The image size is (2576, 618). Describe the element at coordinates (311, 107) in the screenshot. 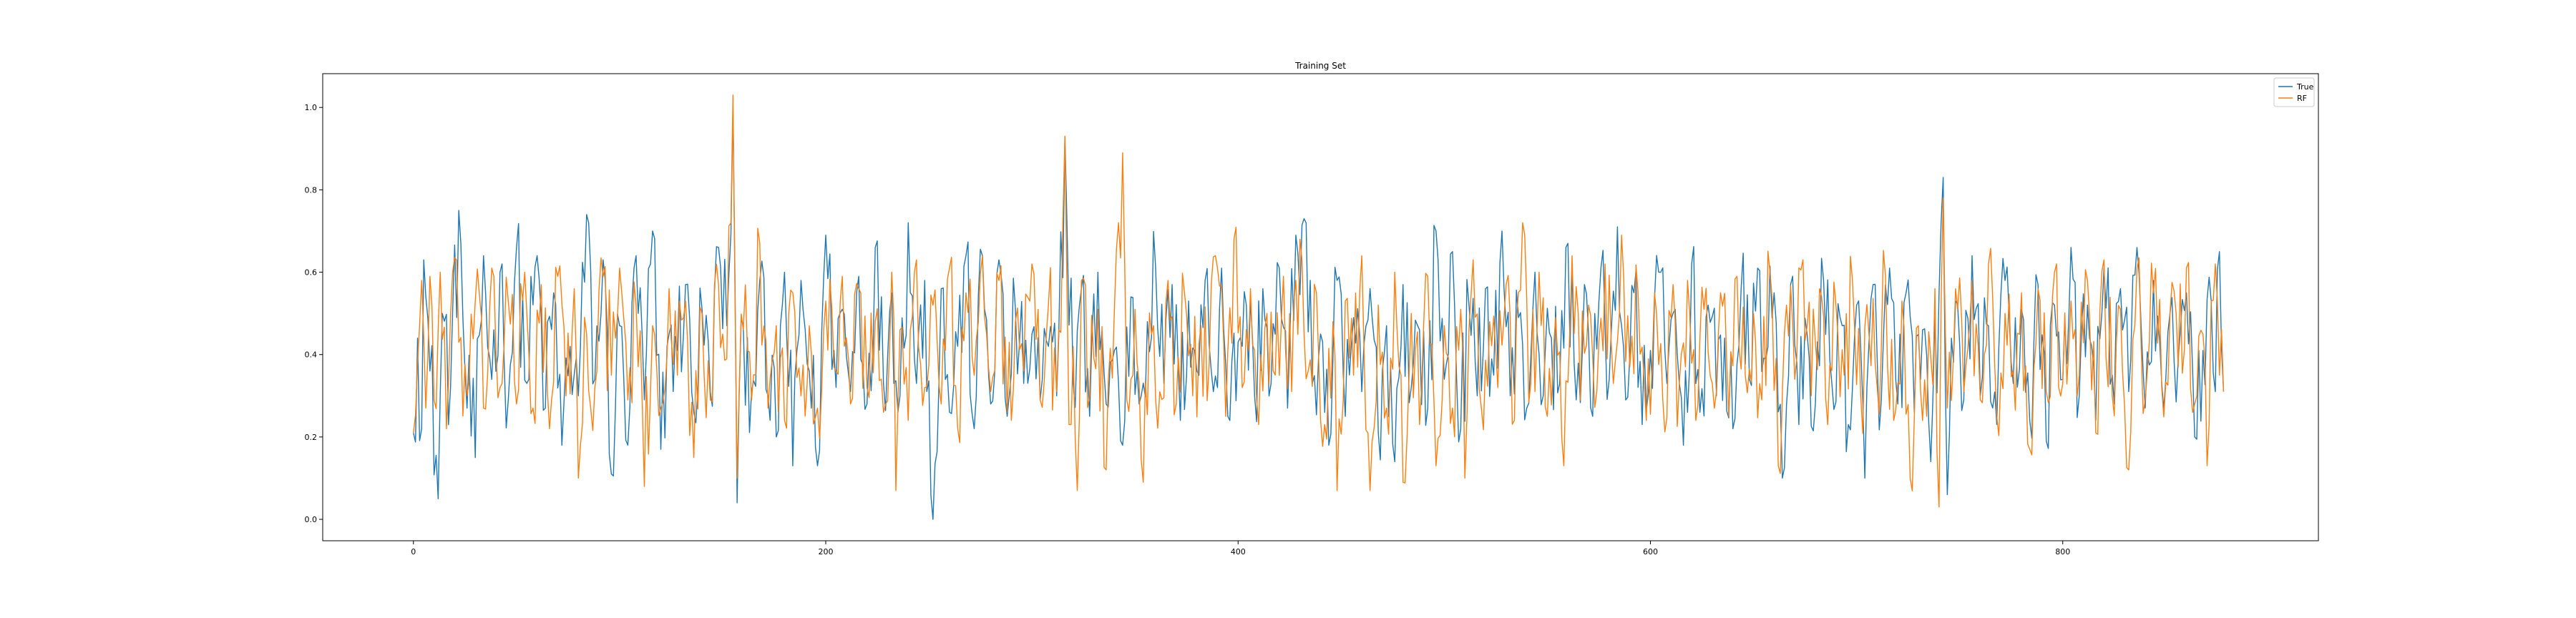

I see `y-tick-label: 1.0` at that location.